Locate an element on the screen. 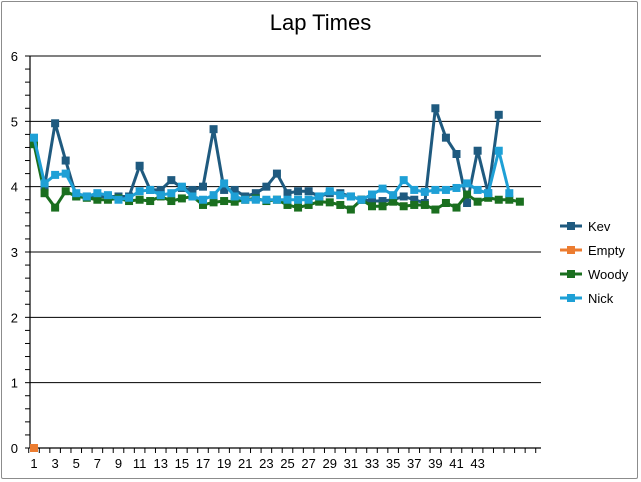 The image size is (641, 482). x-tick-label: 11 is located at coordinates (140, 463).